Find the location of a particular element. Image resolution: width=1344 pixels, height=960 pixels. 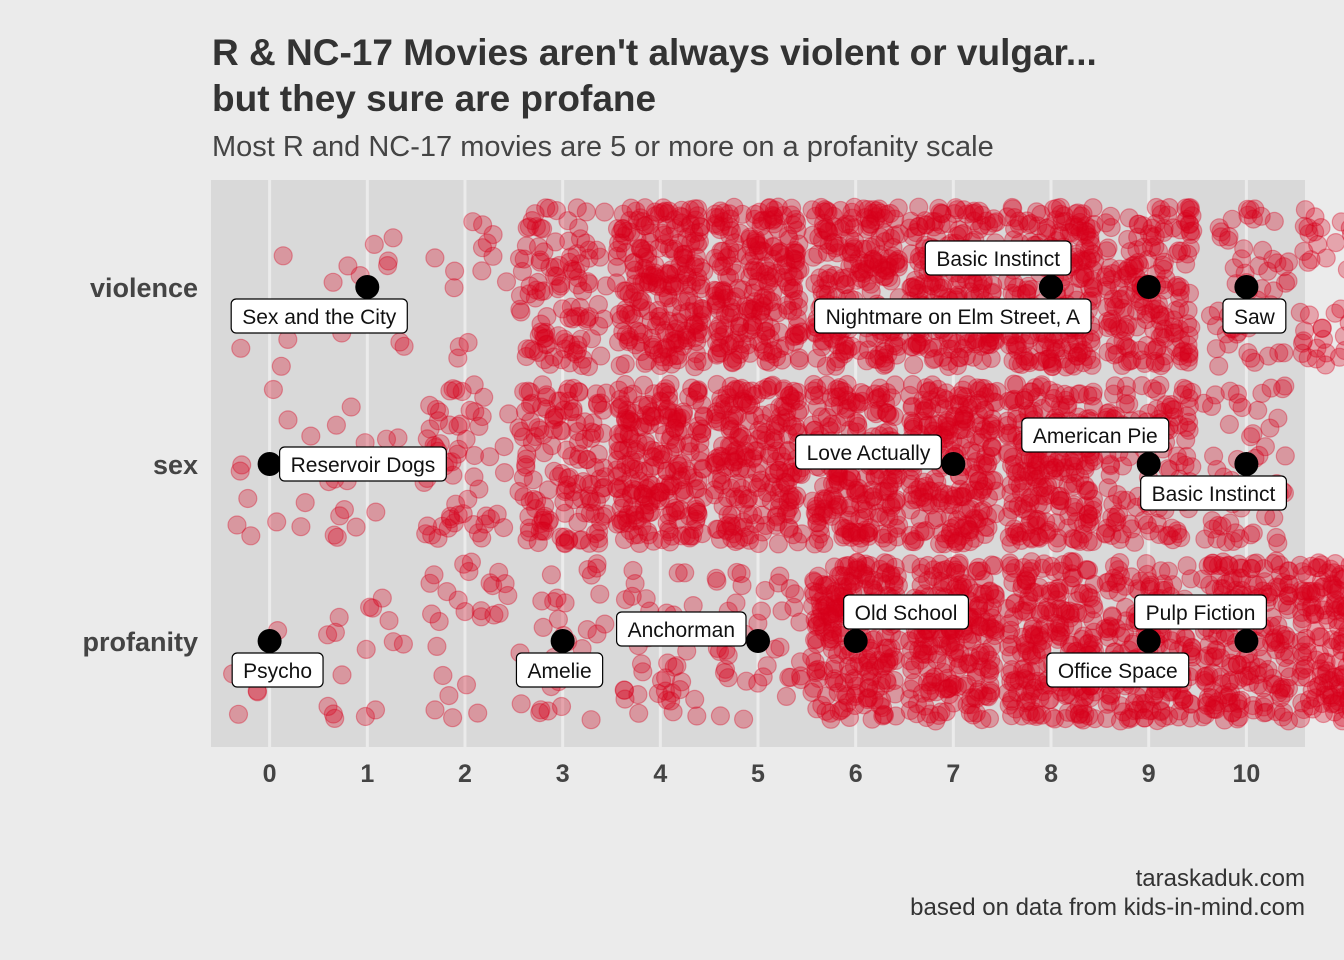

x-tick-label-3: 3 is located at coordinates (563, 774).